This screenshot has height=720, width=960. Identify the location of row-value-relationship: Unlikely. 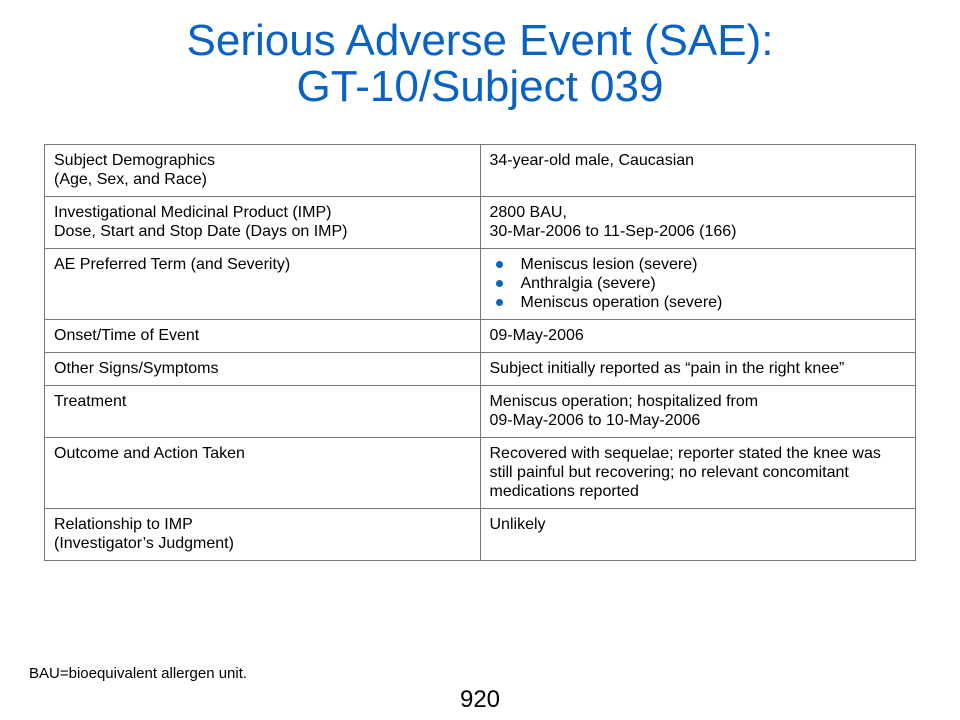
(697, 534).